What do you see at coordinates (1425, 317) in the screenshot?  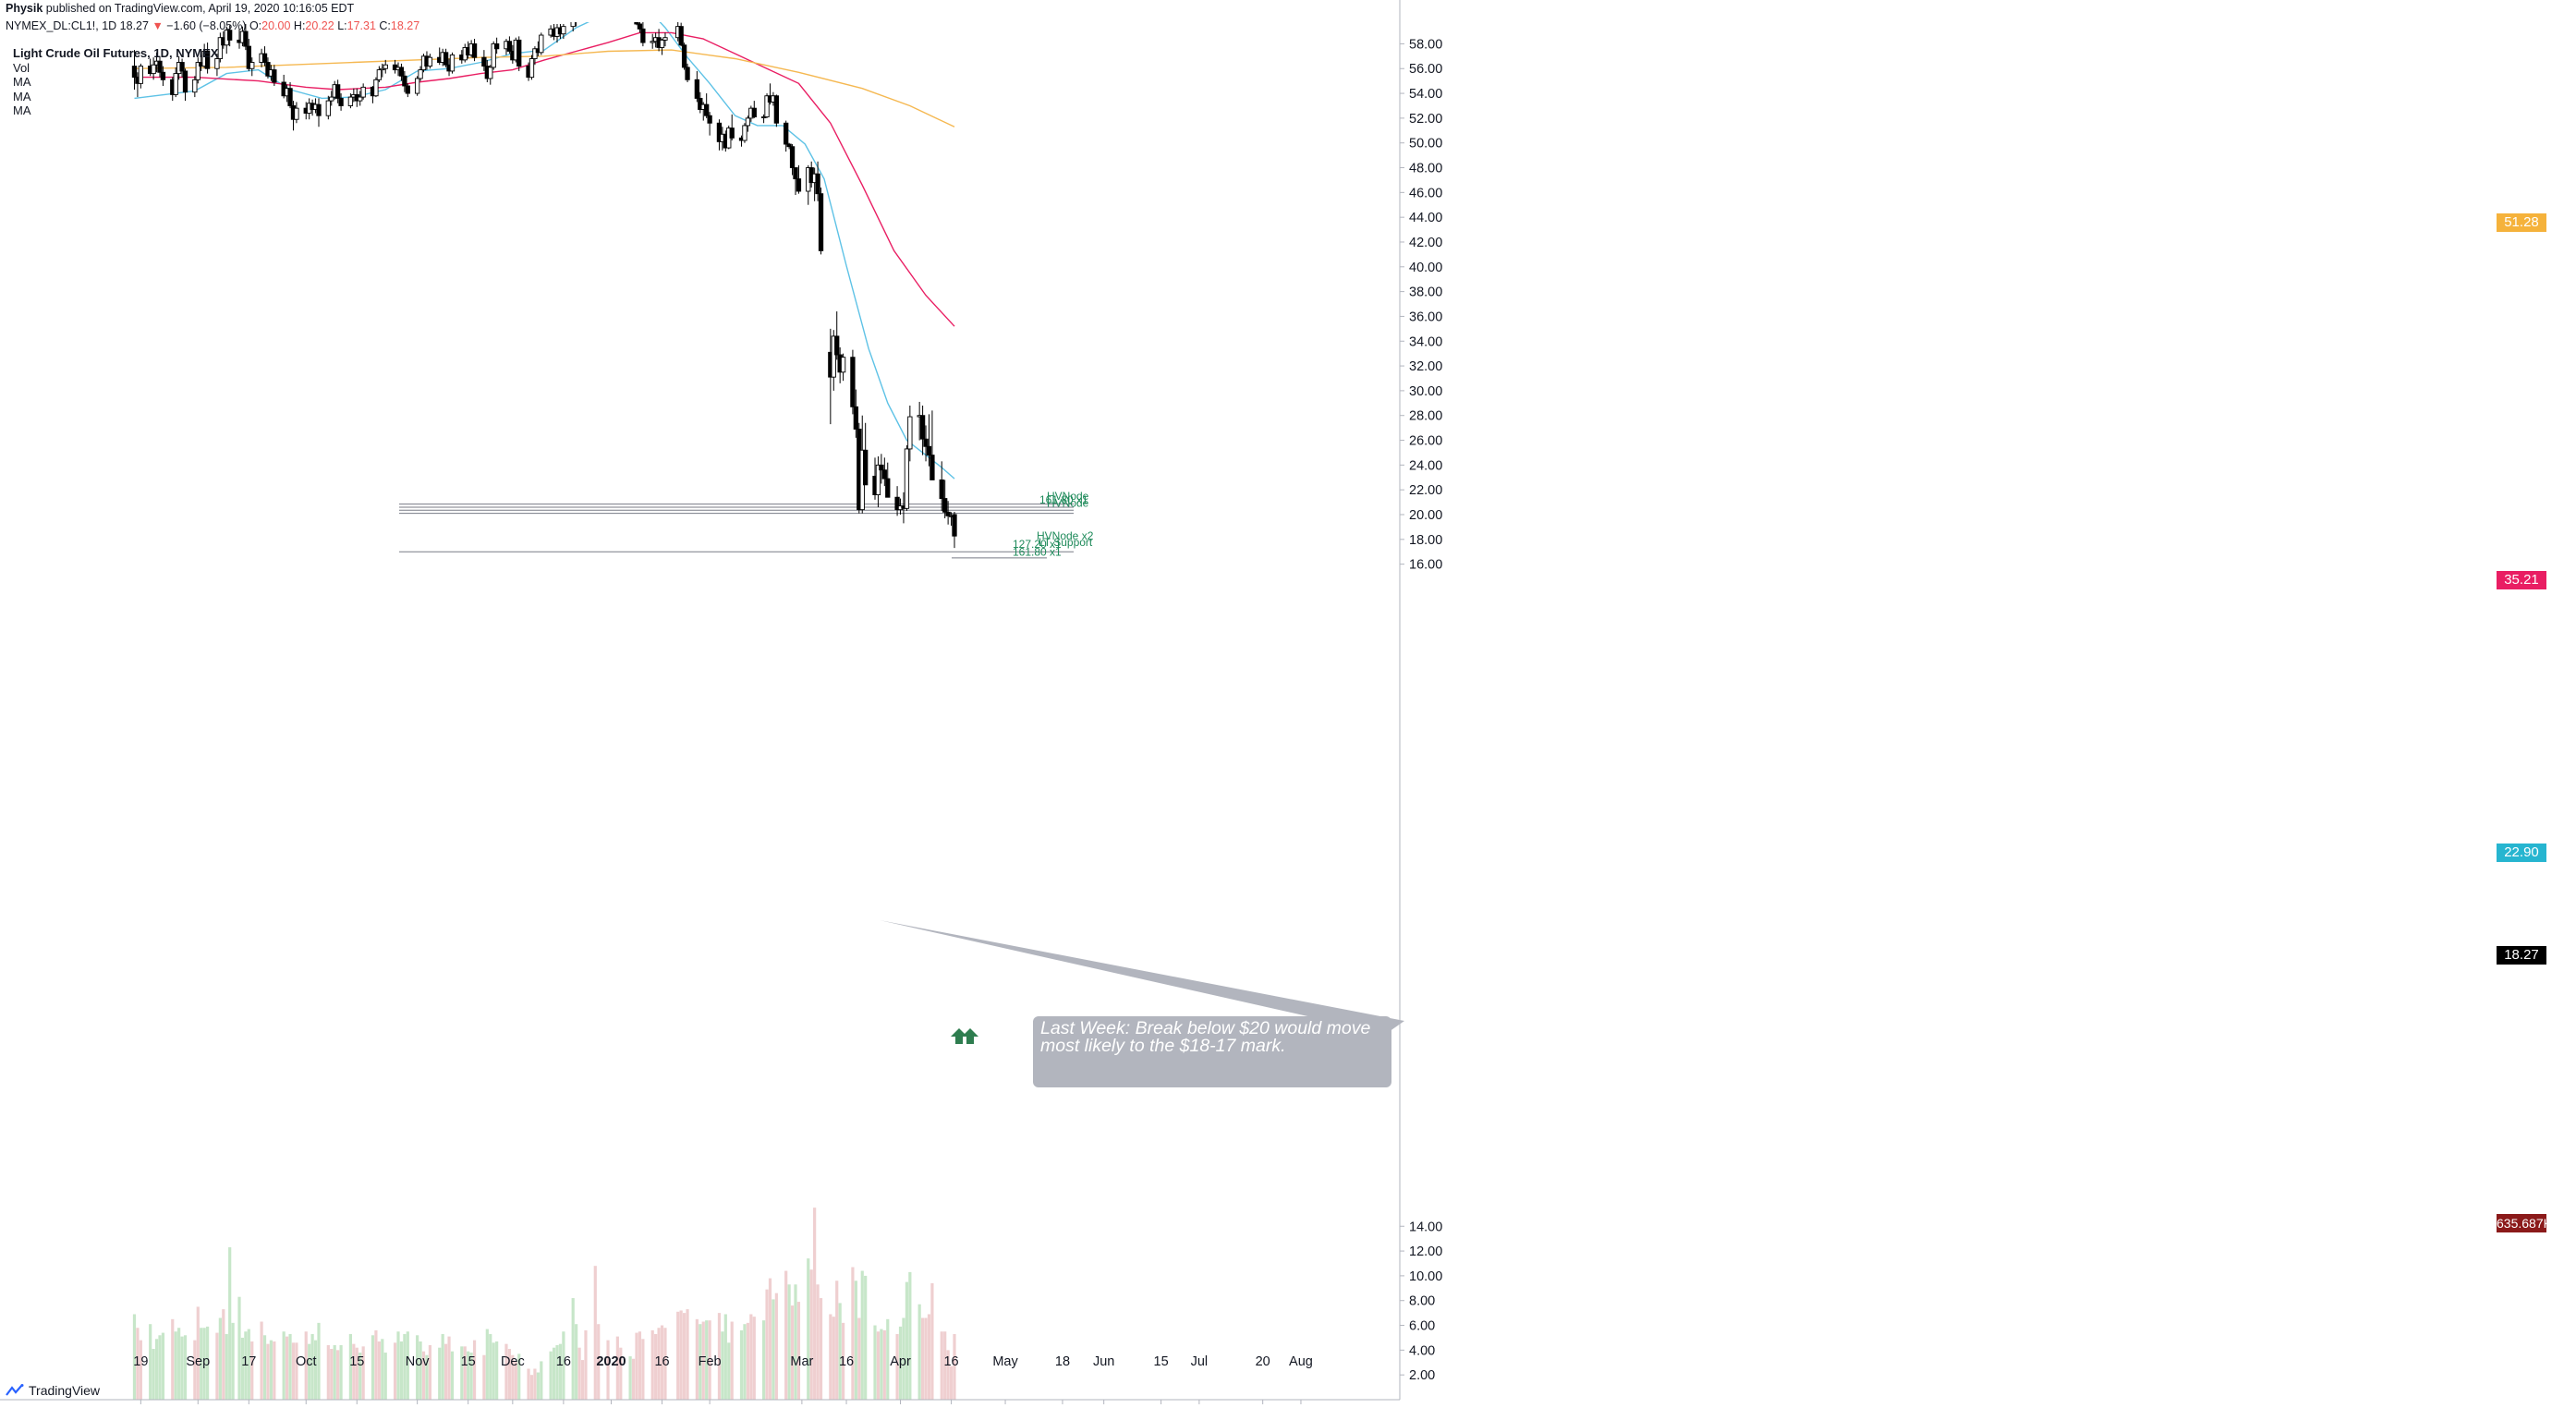 I see `y-tick-label: 36.00` at bounding box center [1425, 317].